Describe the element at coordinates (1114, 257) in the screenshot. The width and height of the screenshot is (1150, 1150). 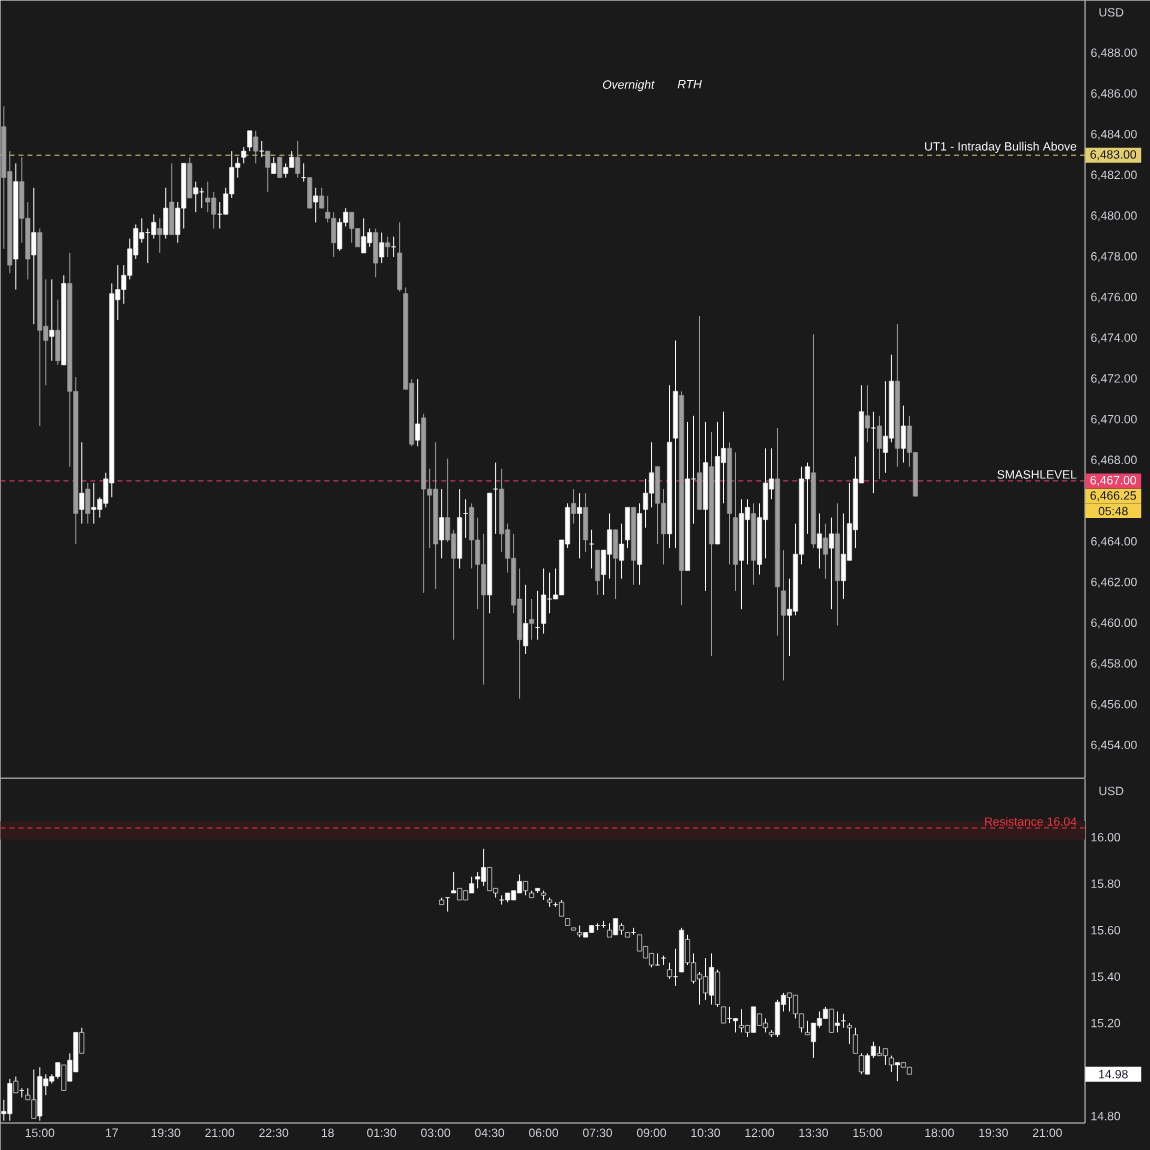
I see `y-tick-label: 6,478.00` at that location.